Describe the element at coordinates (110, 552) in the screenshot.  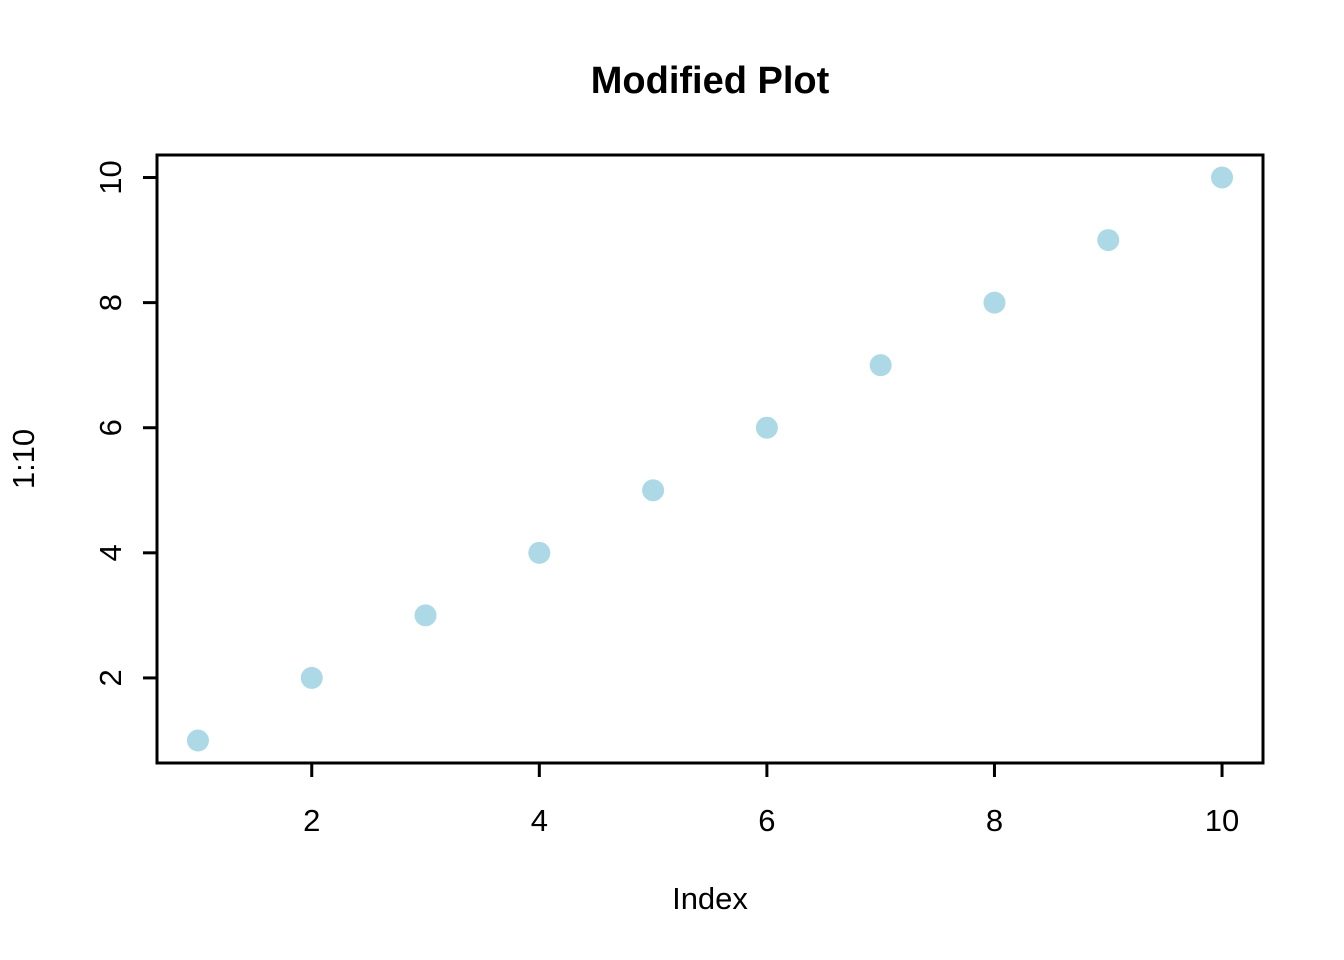
I see `y-tick-label: 4` at that location.